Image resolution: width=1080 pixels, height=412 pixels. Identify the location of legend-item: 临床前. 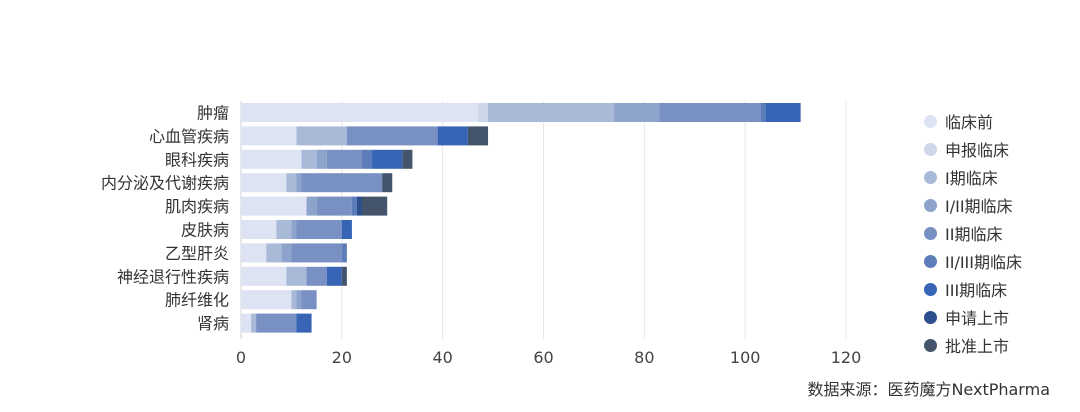
(973, 121).